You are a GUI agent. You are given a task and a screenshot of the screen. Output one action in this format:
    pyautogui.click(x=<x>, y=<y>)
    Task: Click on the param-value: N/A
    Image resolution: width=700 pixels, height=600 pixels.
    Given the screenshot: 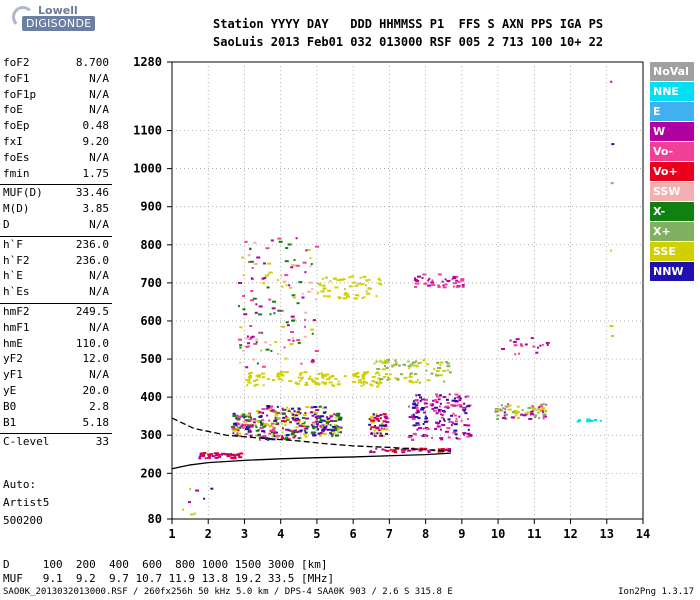 What is the action you would take?
    pyautogui.click(x=99, y=375)
    